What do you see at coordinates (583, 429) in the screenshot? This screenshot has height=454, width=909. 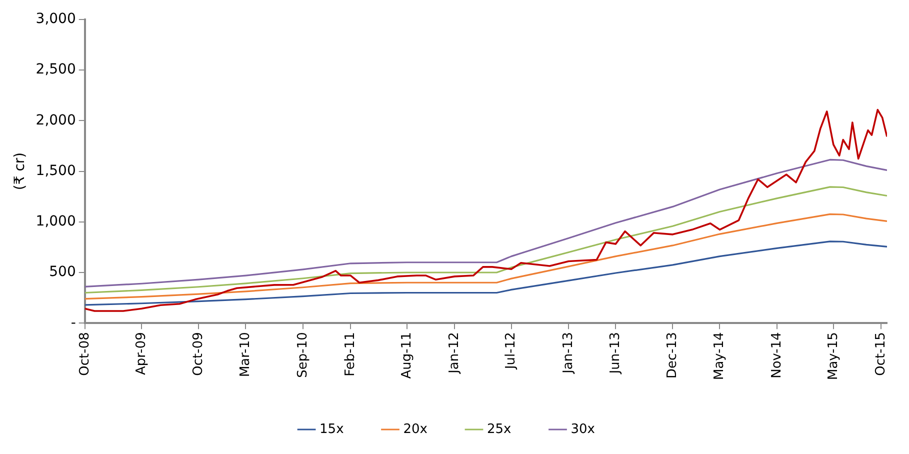 I see `legend-label: 30x` at bounding box center [583, 429].